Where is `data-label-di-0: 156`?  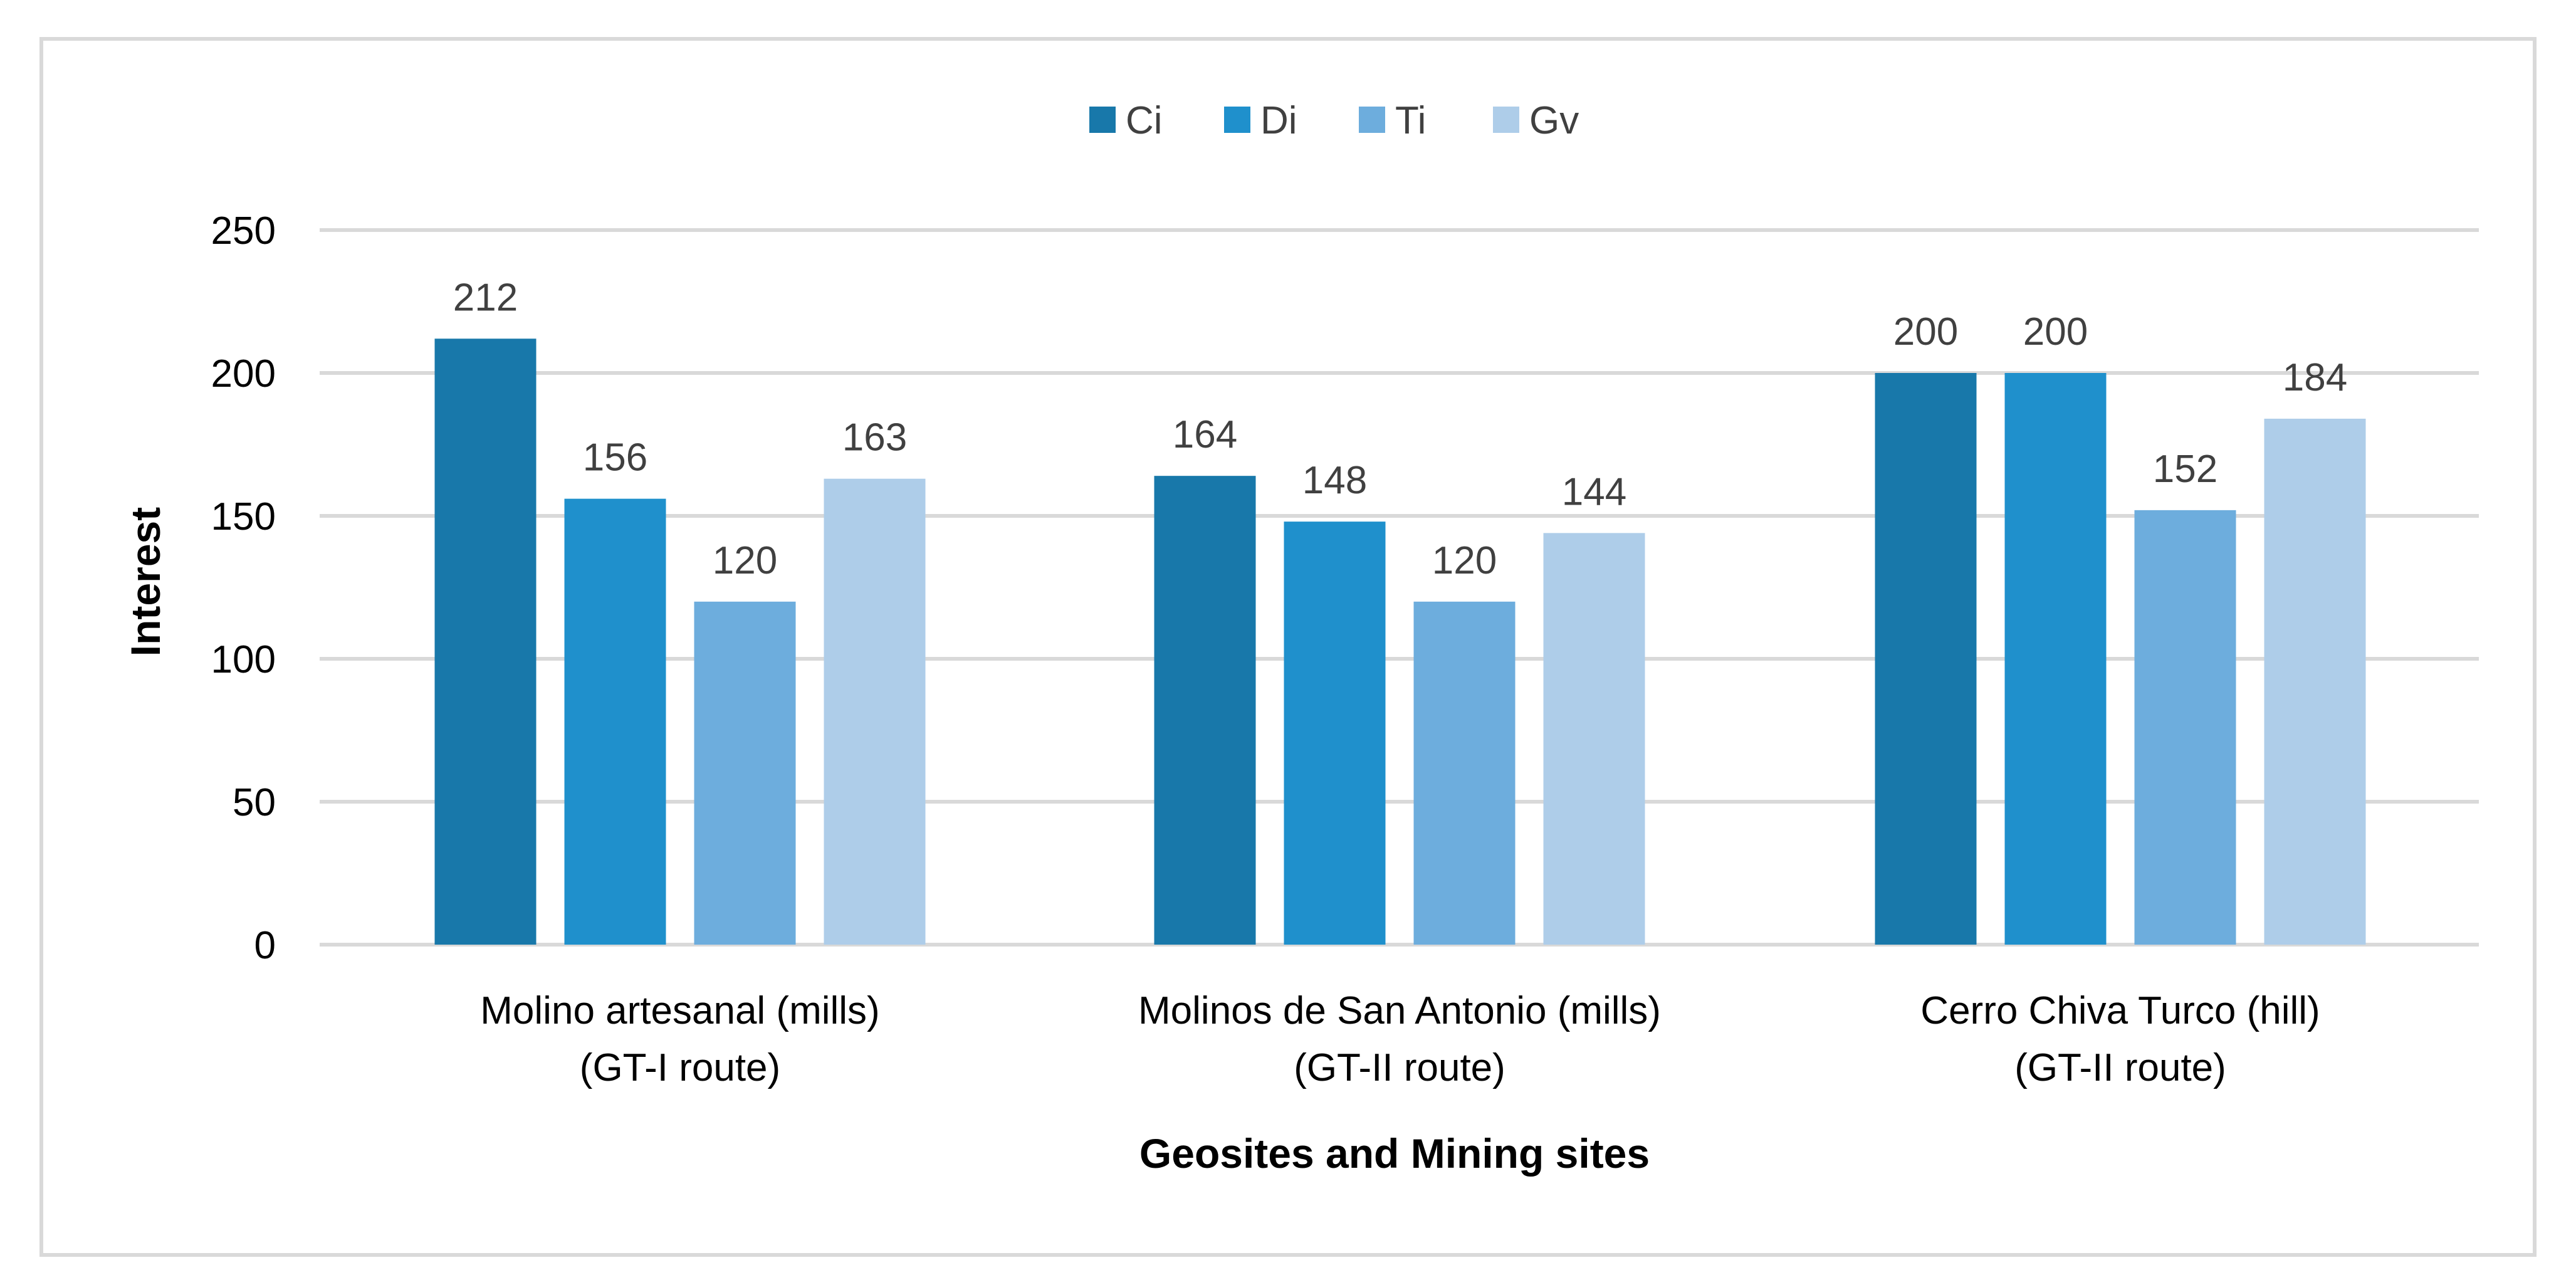
data-label-di-0: 156 is located at coordinates (615, 458).